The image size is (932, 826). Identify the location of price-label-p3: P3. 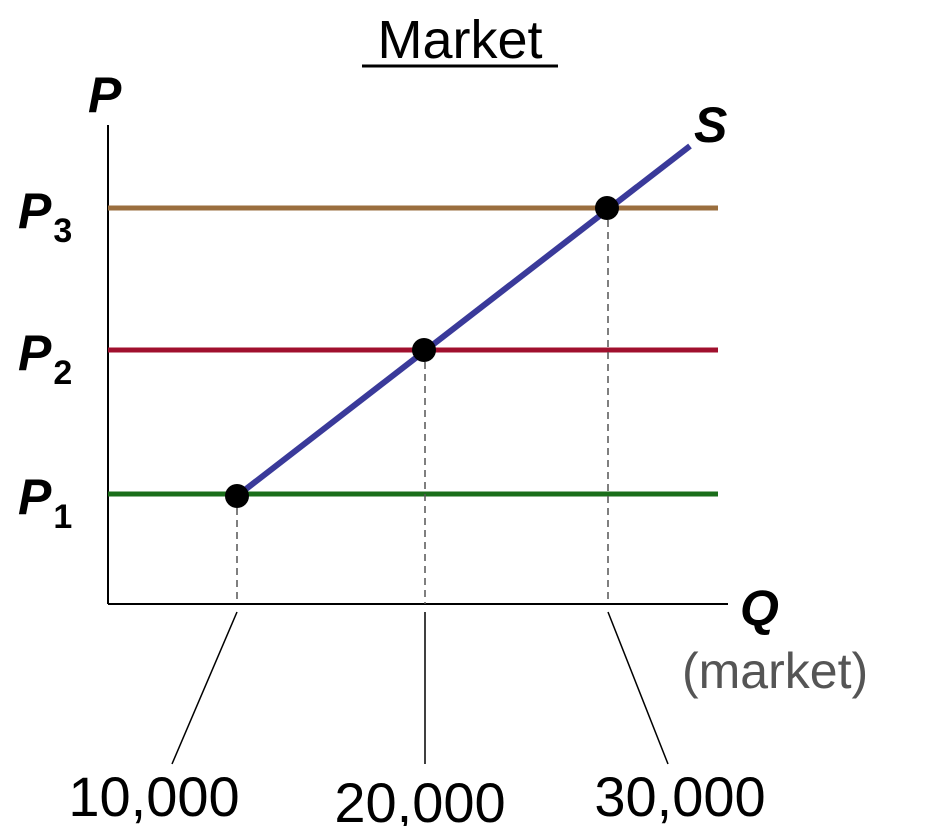
(45, 216).